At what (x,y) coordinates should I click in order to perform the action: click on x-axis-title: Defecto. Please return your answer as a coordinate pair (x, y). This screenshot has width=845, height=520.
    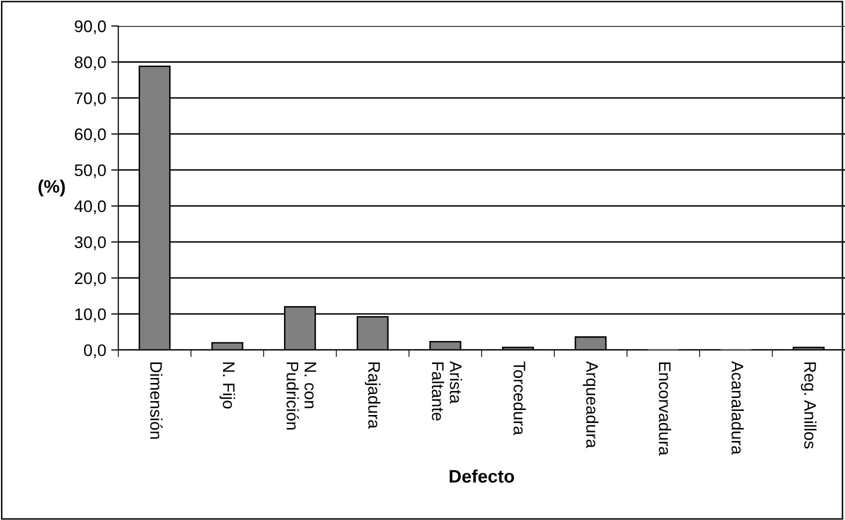
    Looking at the image, I should click on (482, 476).